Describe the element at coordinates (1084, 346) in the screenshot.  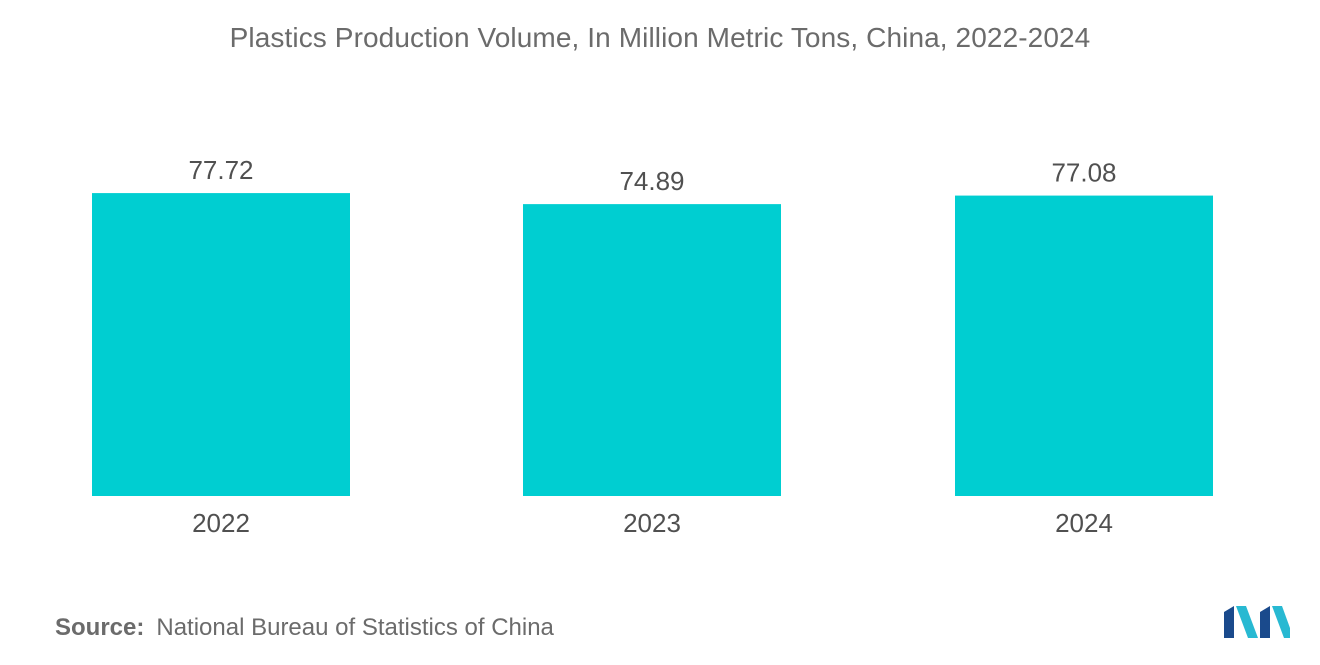
I see `bar-2024` at that location.